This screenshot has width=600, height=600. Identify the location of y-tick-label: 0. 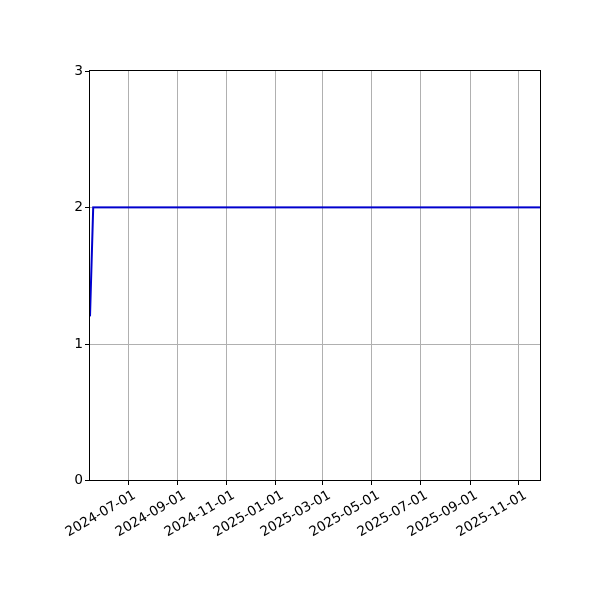
(78, 480).